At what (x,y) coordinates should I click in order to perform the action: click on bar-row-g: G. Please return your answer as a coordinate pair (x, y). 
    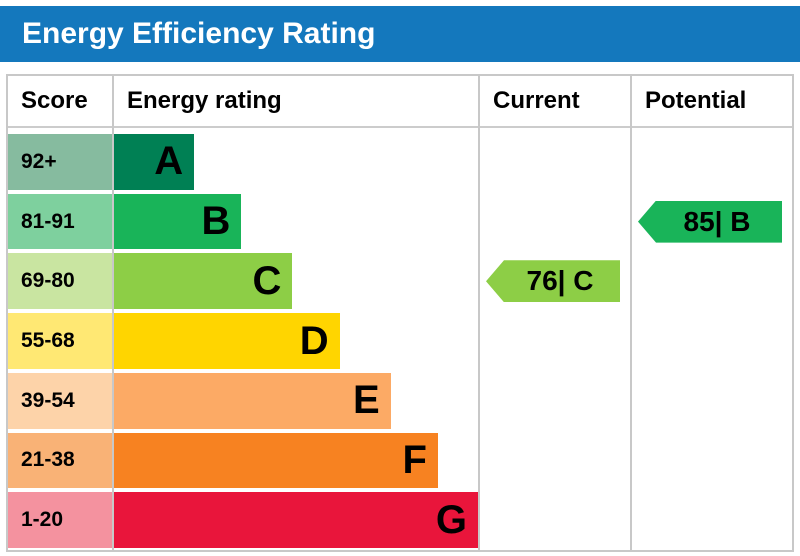
    Looking at the image, I should click on (296, 520).